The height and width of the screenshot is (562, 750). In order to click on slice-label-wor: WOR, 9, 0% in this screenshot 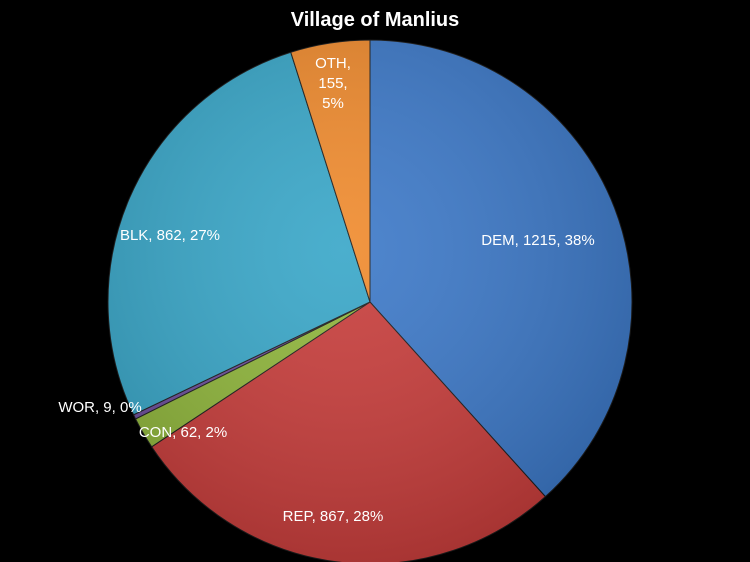, I will do `click(99, 407)`.